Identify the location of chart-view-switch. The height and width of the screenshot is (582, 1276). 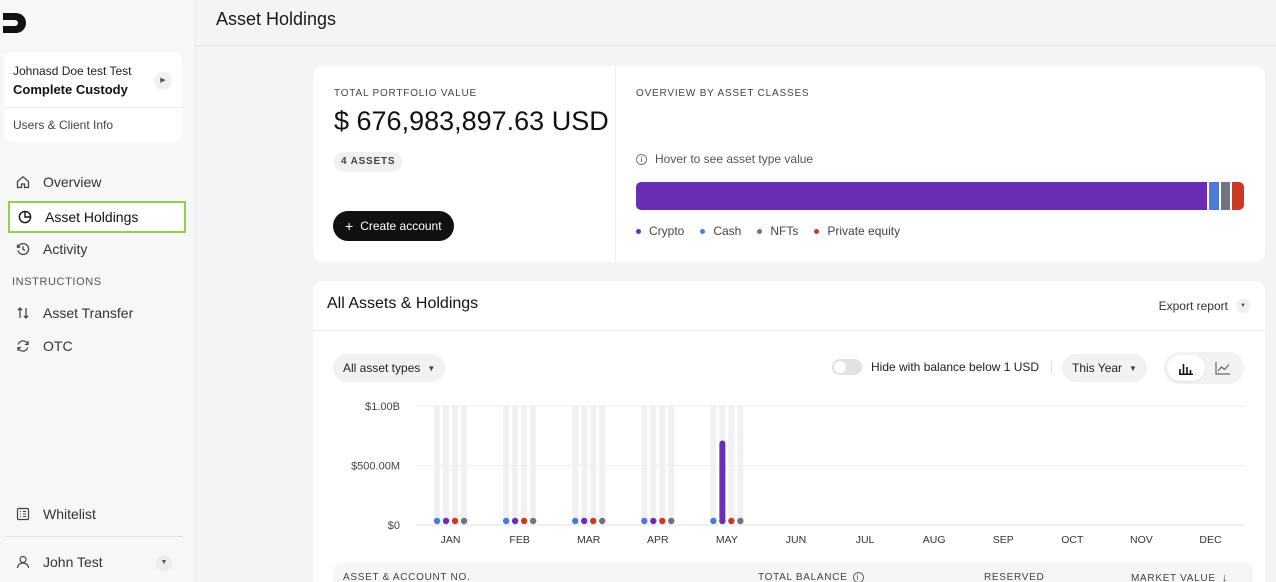
(1204, 368).